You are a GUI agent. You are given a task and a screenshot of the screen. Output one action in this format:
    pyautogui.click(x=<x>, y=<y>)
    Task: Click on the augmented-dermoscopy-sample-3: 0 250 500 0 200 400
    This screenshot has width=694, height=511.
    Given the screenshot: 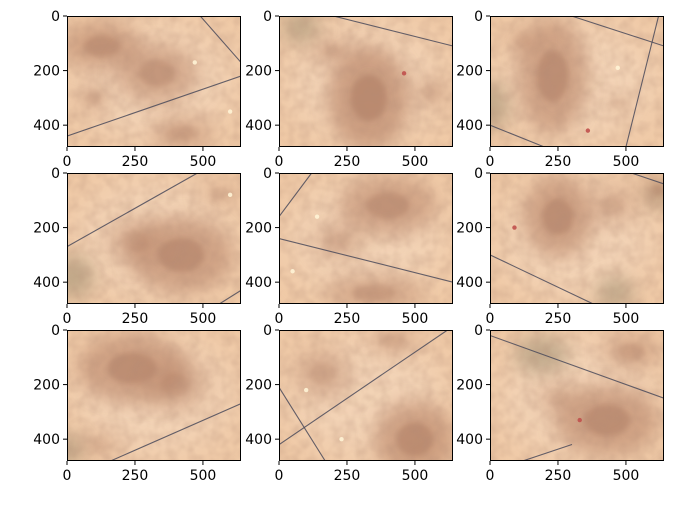 What is the action you would take?
    pyautogui.click(x=560, y=89)
    